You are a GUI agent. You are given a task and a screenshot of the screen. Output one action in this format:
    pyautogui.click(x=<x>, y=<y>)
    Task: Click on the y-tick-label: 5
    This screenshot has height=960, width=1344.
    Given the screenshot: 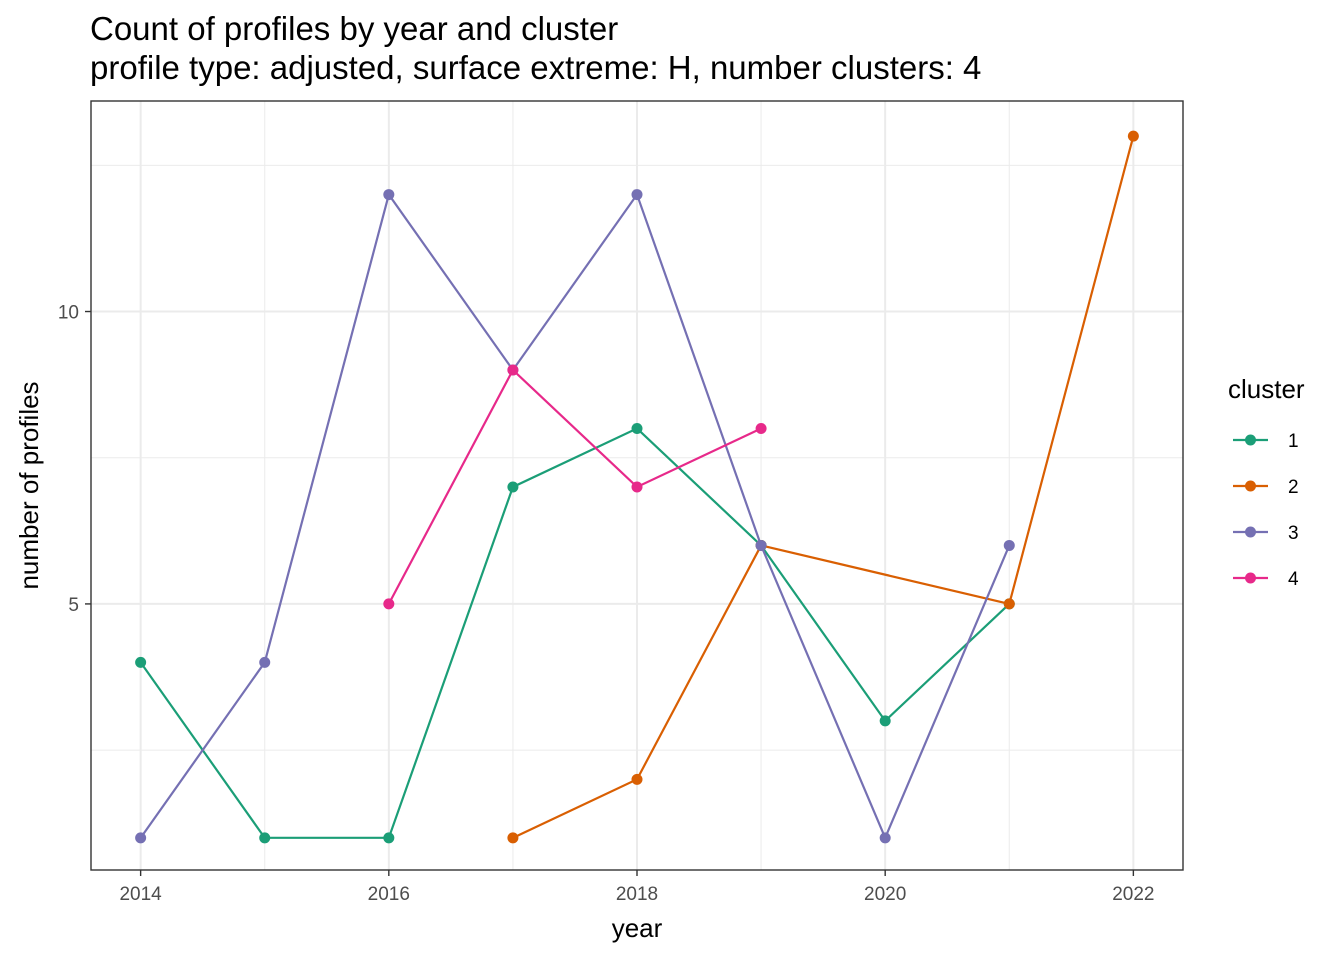 What is the action you would take?
    pyautogui.click(x=73, y=605)
    